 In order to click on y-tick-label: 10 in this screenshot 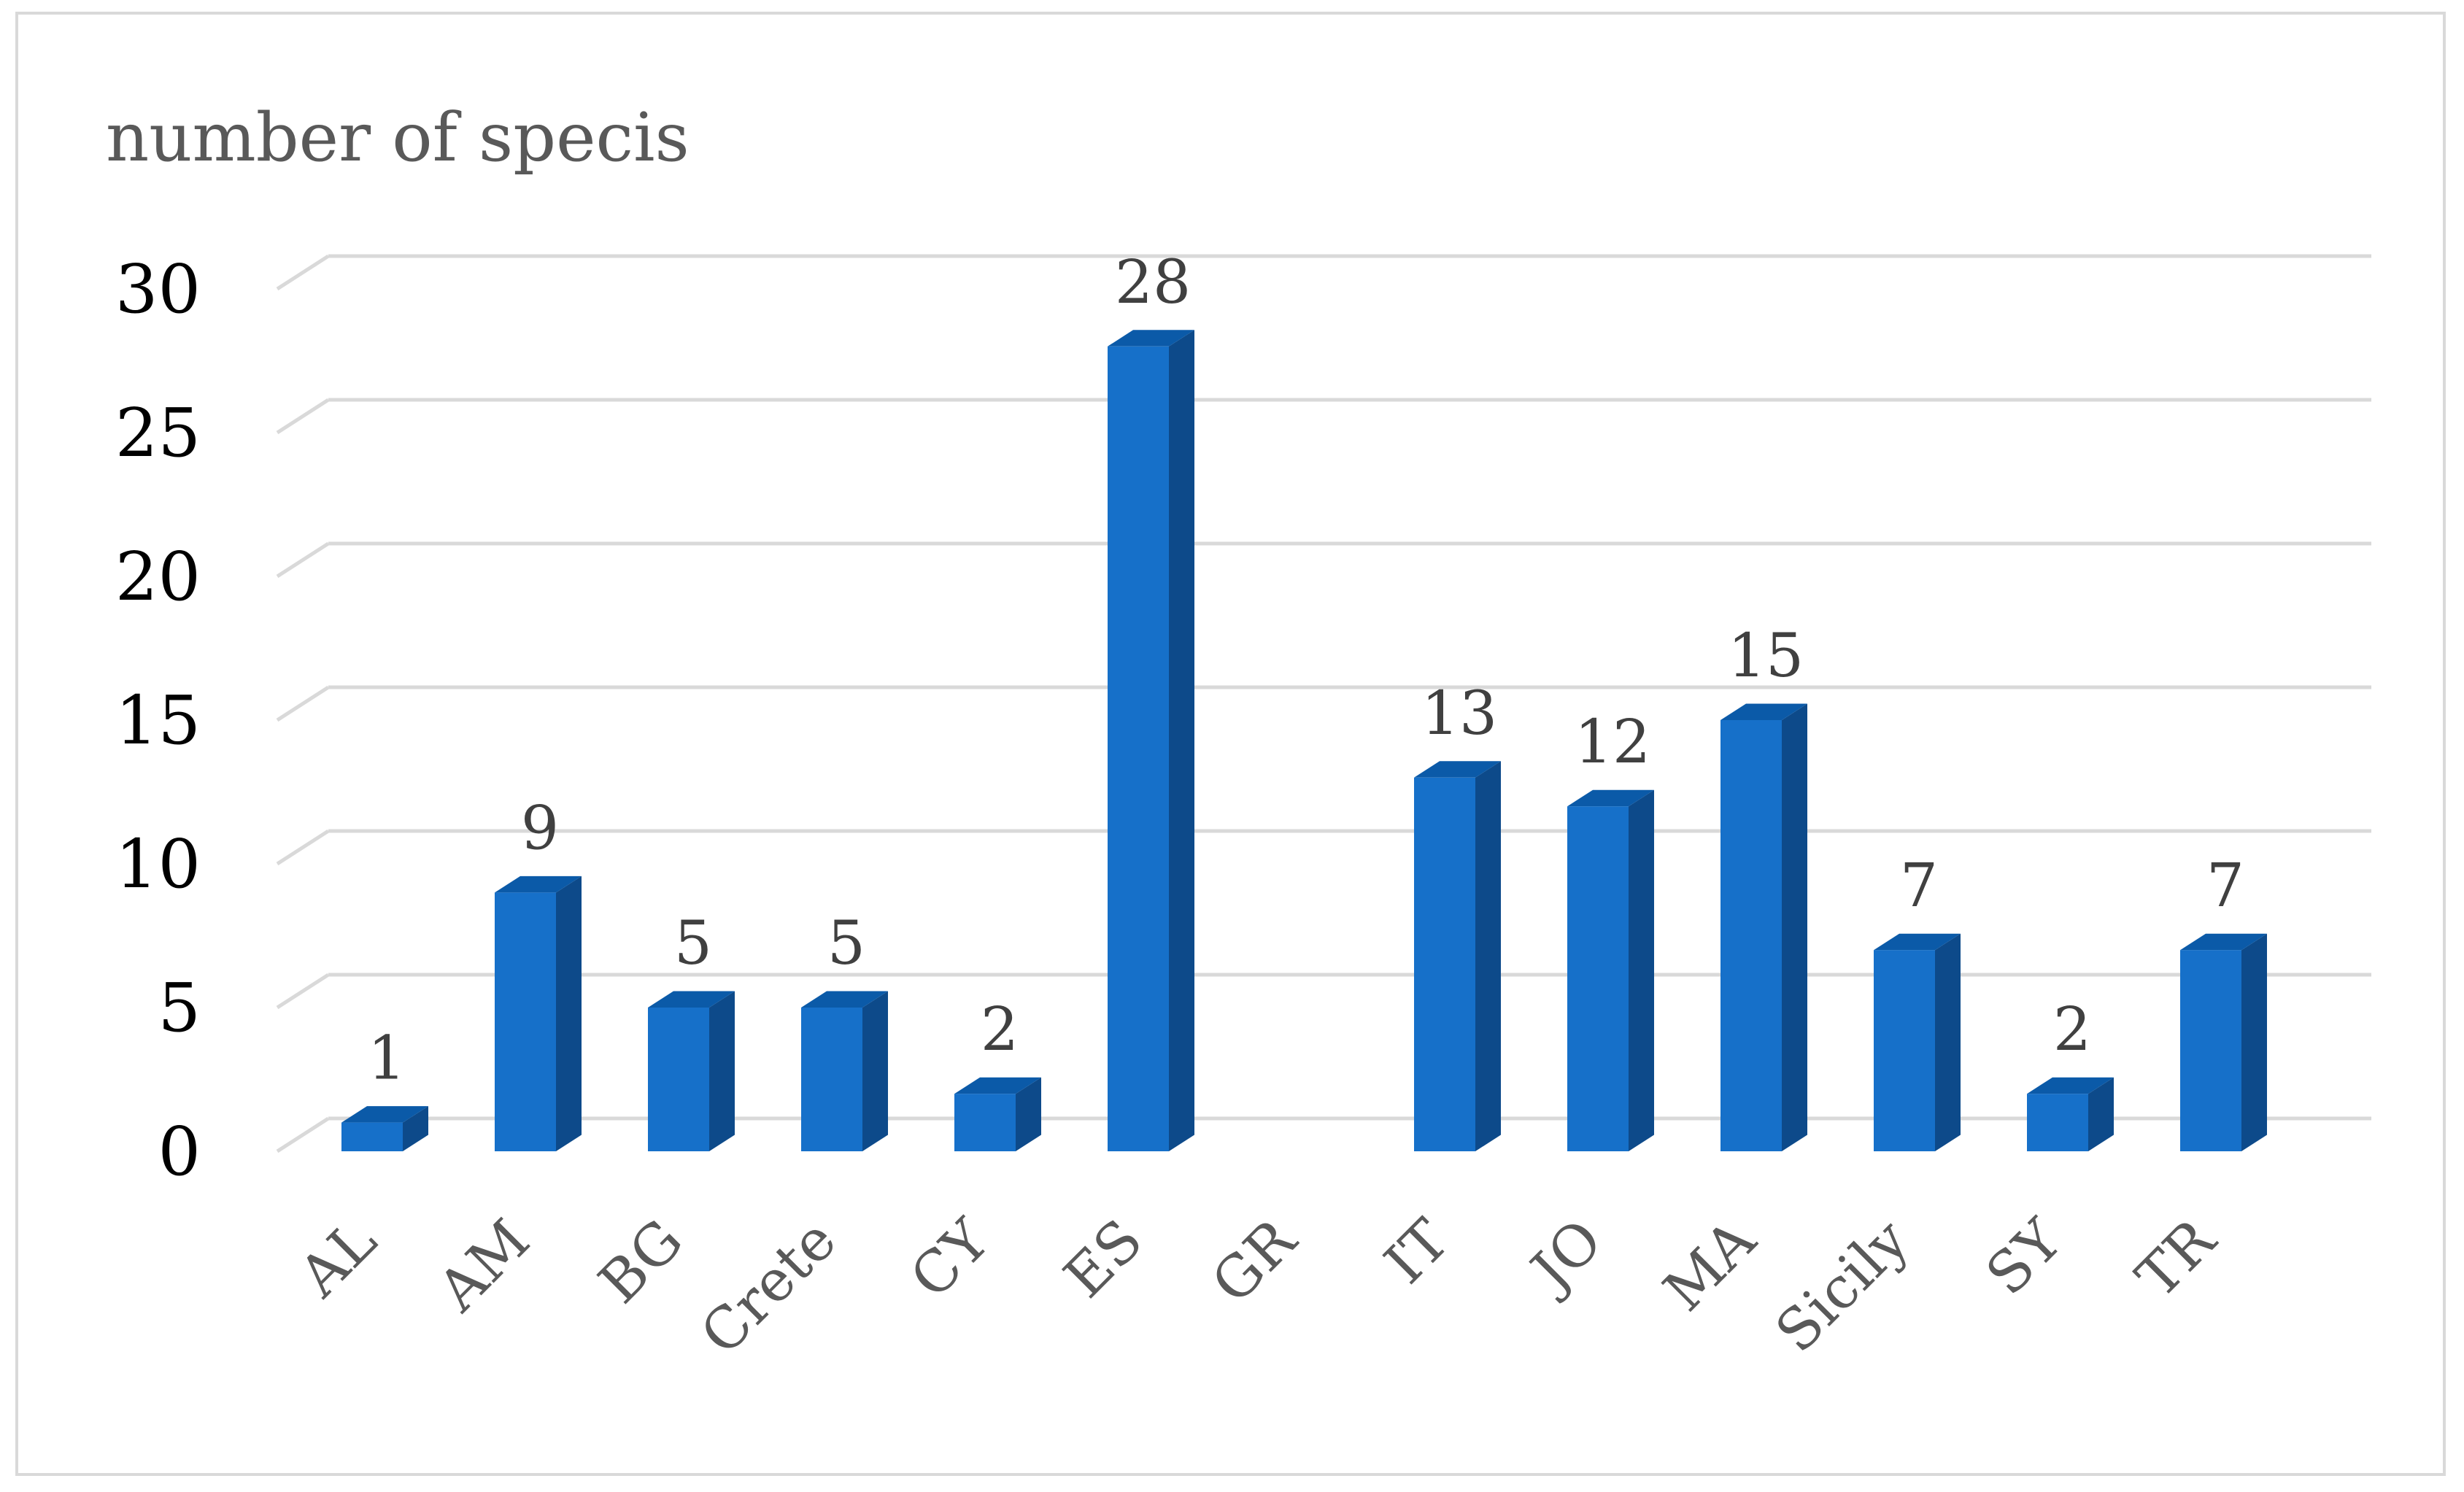, I will do `click(158, 864)`.